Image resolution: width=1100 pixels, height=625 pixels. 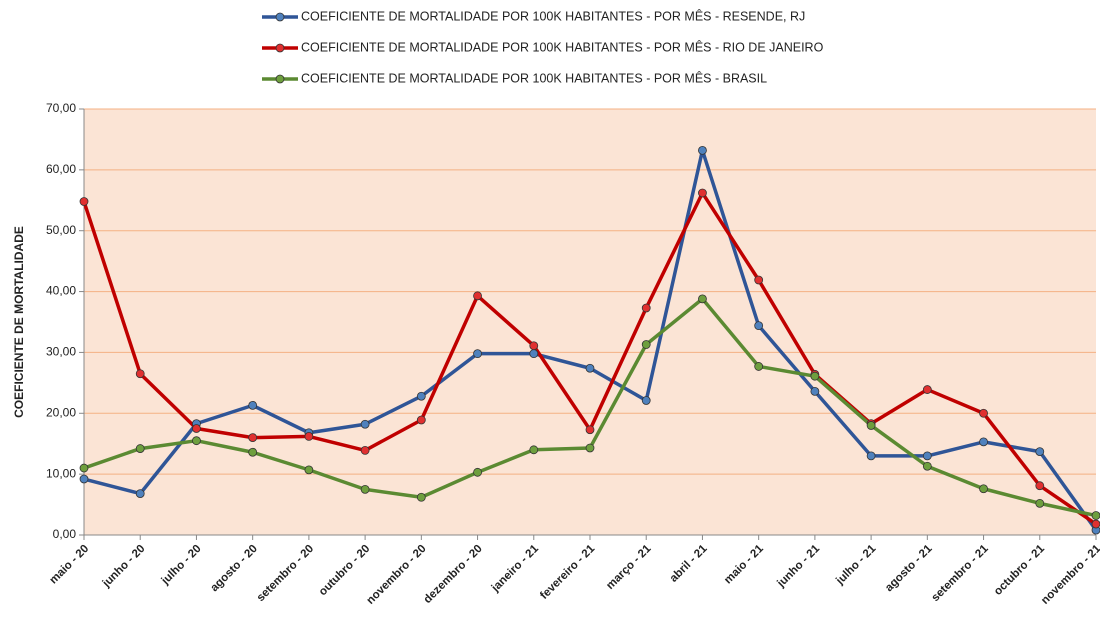 What do you see at coordinates (61, 291) in the screenshot?
I see `y-tick-label: 40,00` at bounding box center [61, 291].